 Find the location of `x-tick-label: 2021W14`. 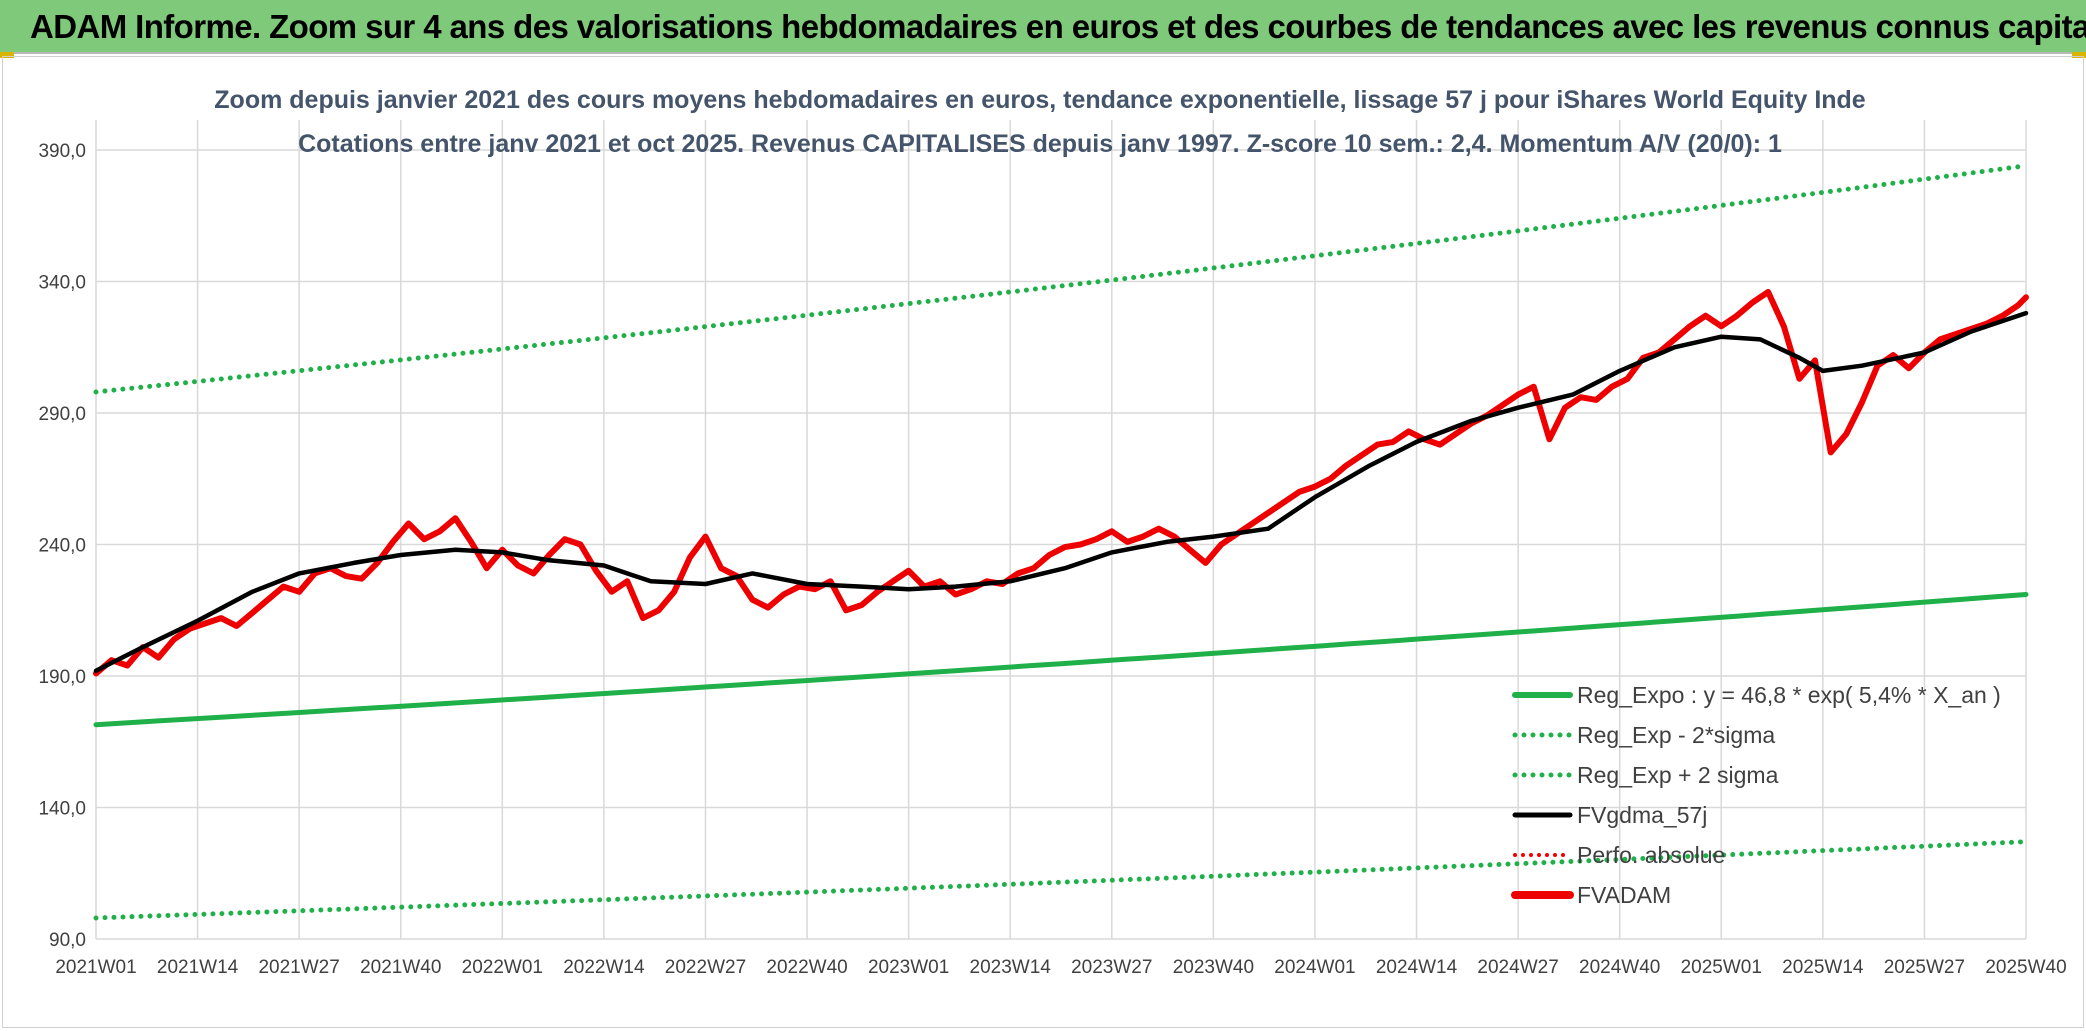

x-tick-label: 2021W14 is located at coordinates (198, 967).